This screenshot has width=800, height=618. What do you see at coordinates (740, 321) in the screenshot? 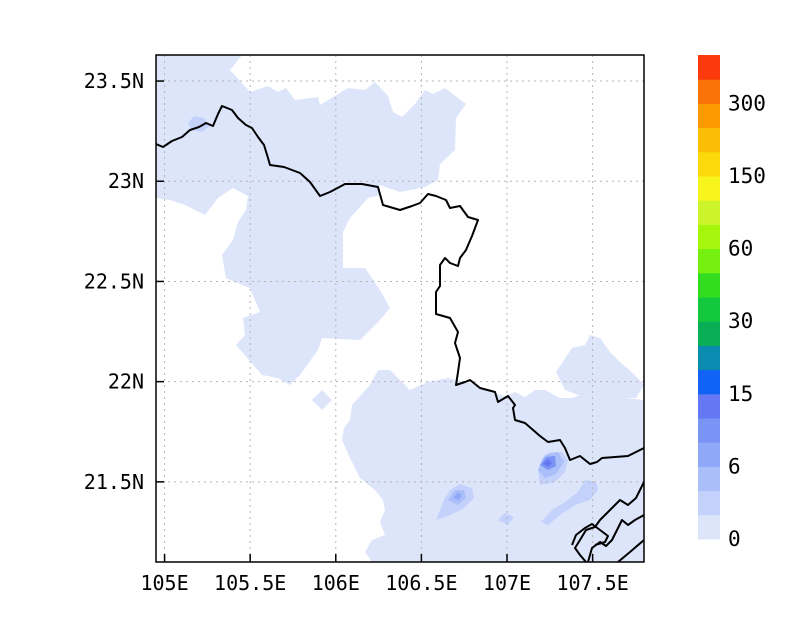
I see `colorbar-label: 30` at bounding box center [740, 321].